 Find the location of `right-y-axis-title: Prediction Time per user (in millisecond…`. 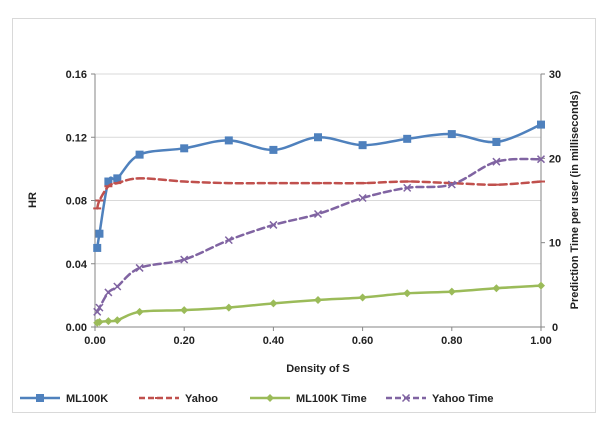

right-y-axis-title: Prediction Time per user (in millisecond… is located at coordinates (575, 199).